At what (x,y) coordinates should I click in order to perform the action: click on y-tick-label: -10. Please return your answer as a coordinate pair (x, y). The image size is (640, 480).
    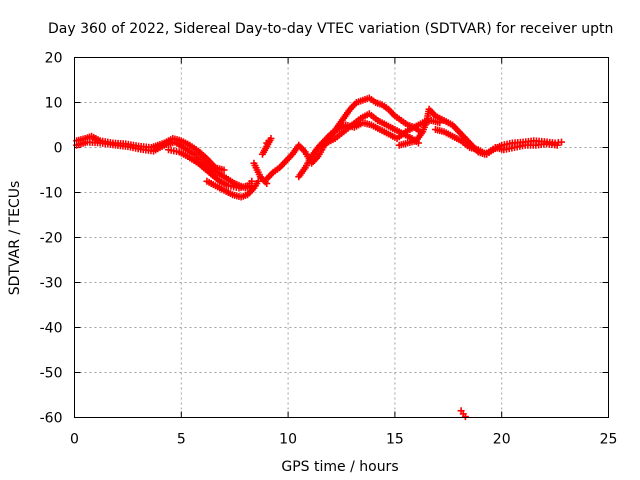
    Looking at the image, I should click on (51, 194).